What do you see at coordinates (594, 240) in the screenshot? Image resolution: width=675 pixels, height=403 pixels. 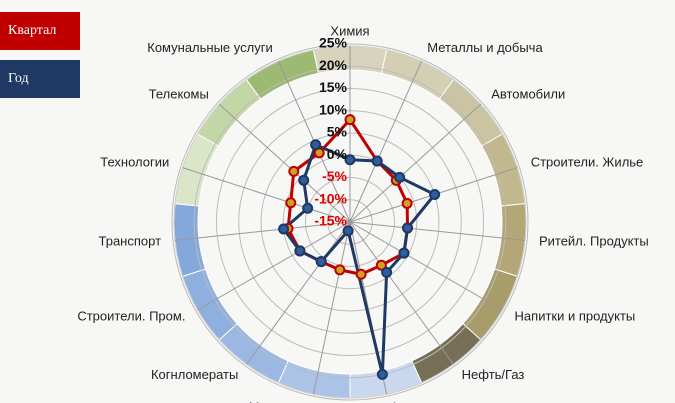 I see `category-label: Ритейл. Продукты` at bounding box center [594, 240].